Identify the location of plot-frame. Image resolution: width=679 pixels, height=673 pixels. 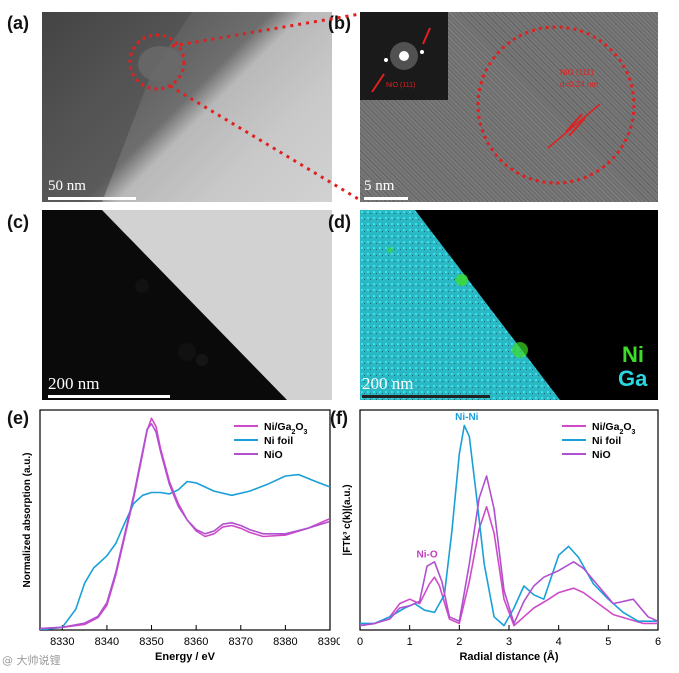
(185, 520).